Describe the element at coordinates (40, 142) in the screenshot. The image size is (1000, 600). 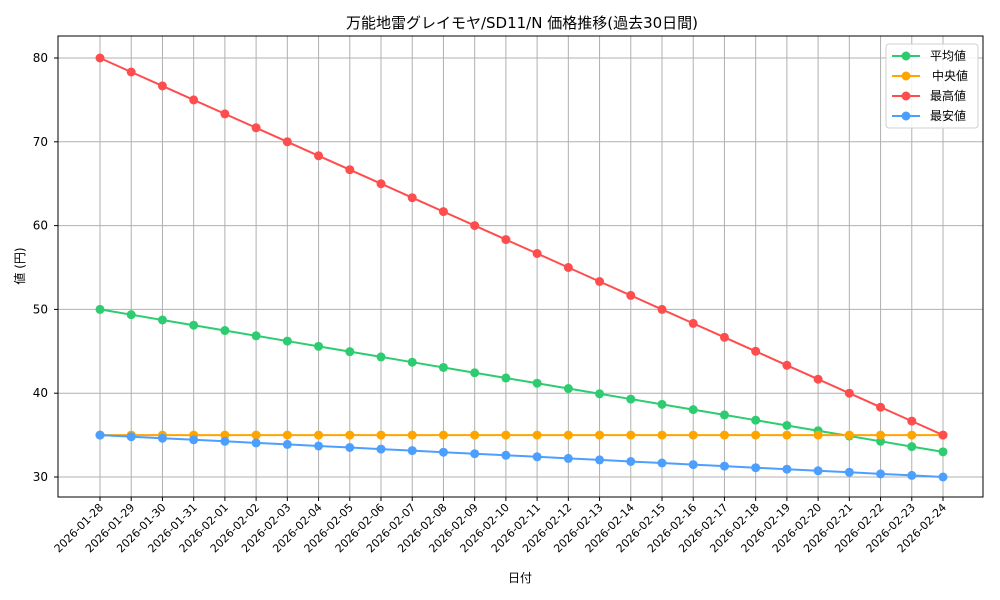
I see `y-tick-label: 70` at that location.